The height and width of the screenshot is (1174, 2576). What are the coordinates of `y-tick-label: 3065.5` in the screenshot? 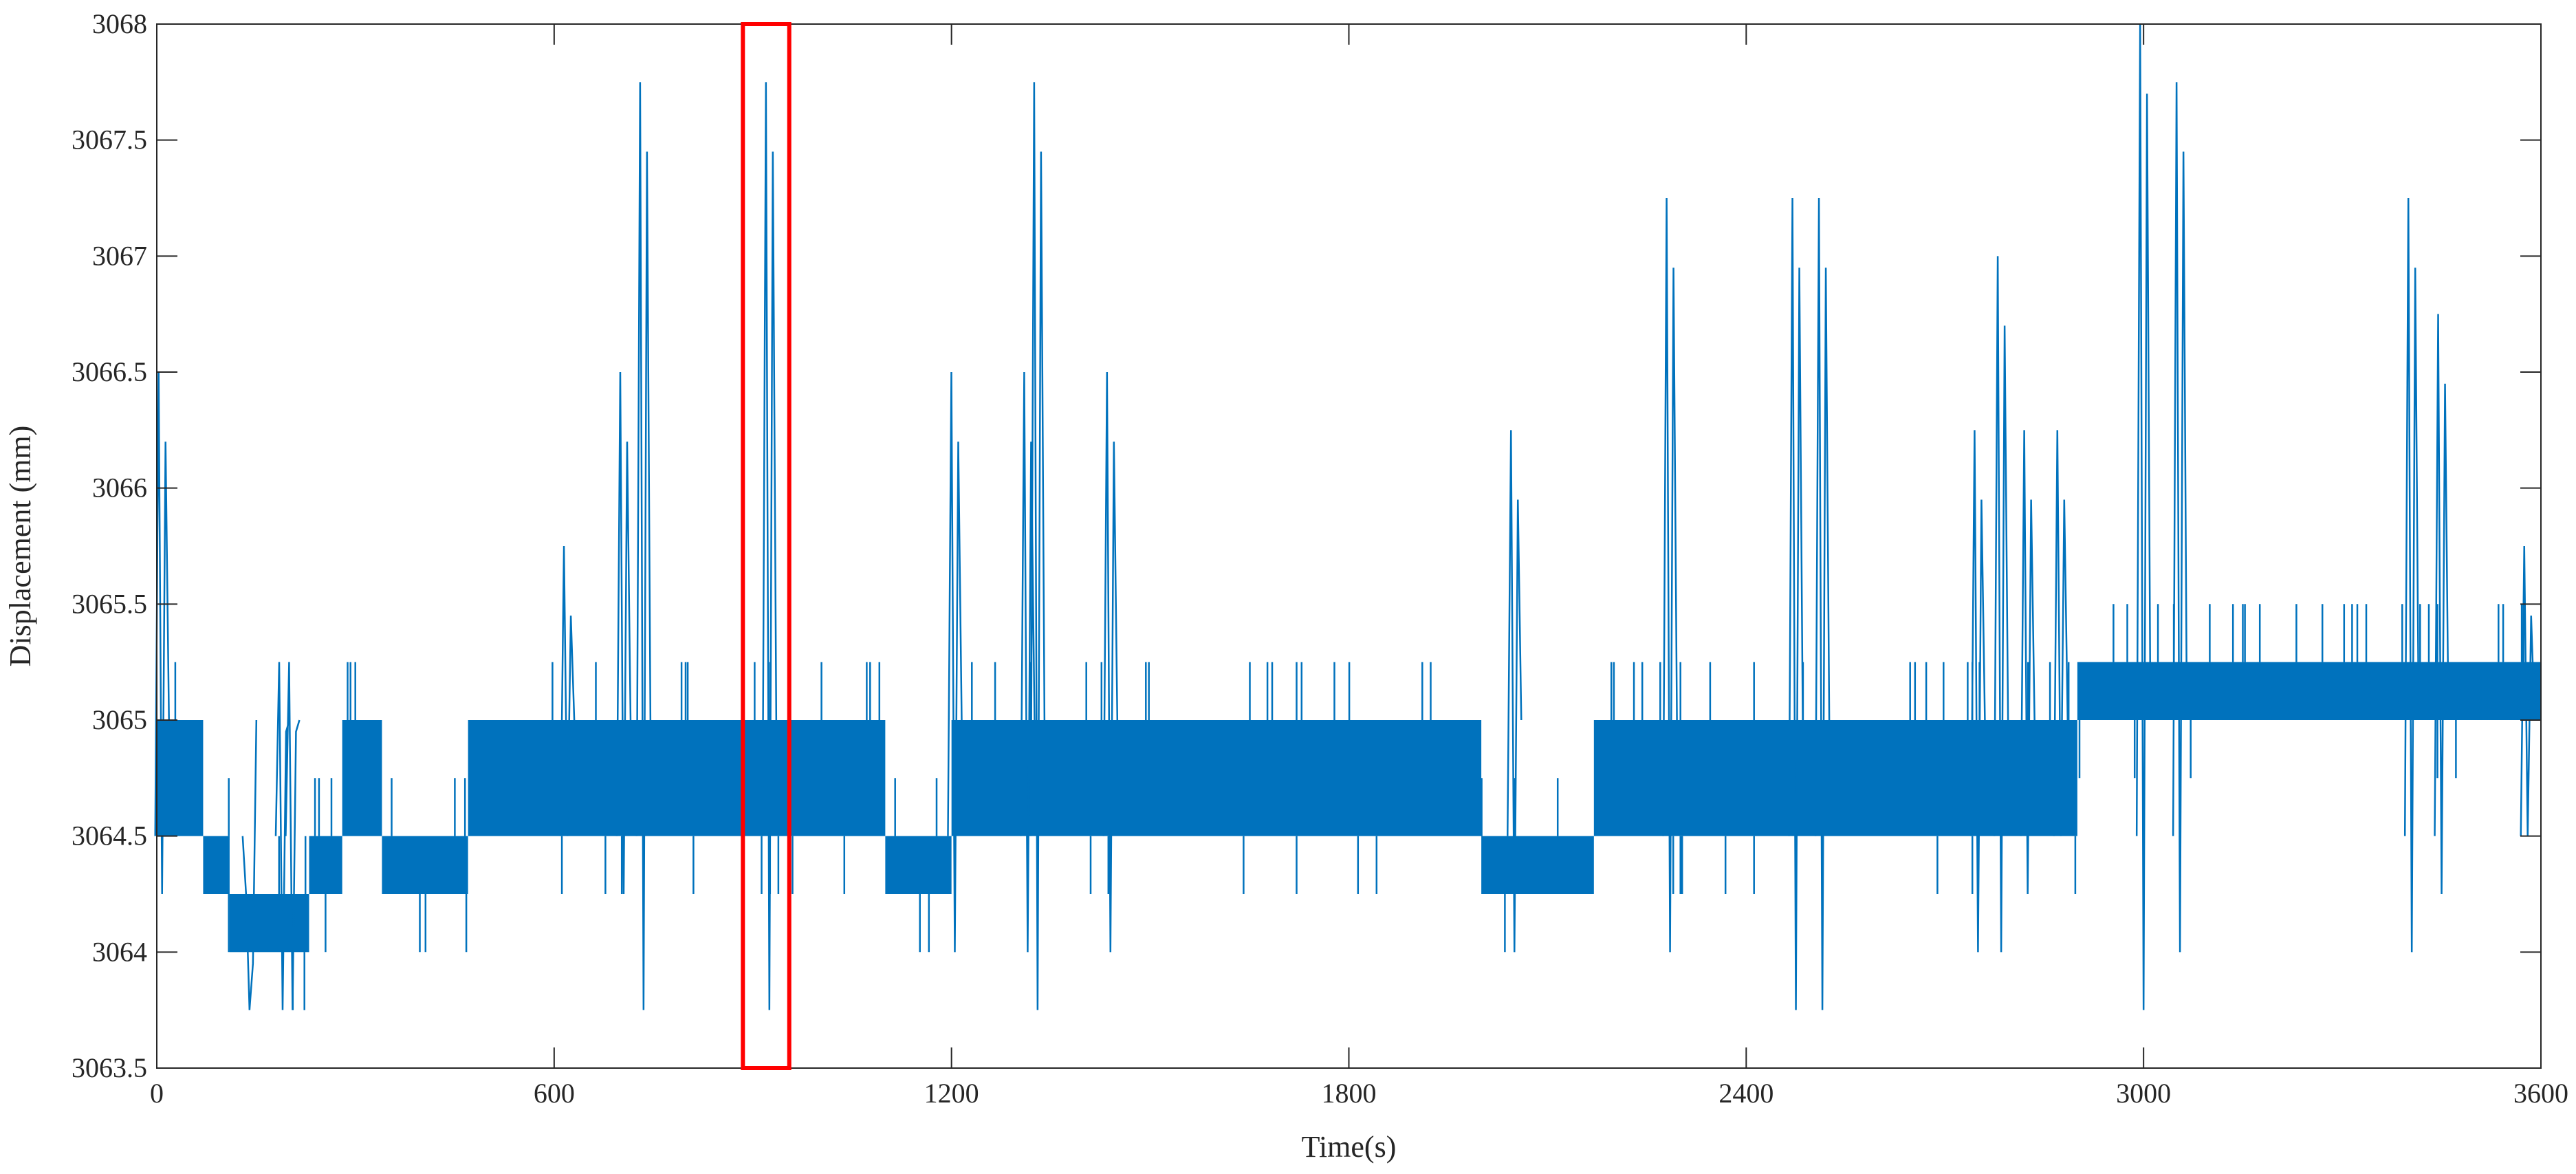 It's located at (109, 604).